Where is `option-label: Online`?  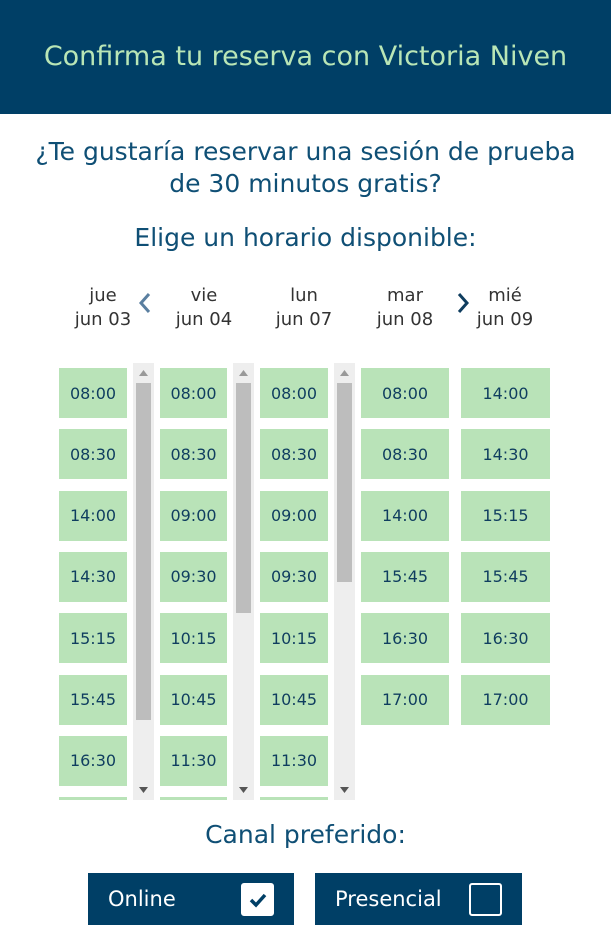
option-label: Online is located at coordinates (142, 899).